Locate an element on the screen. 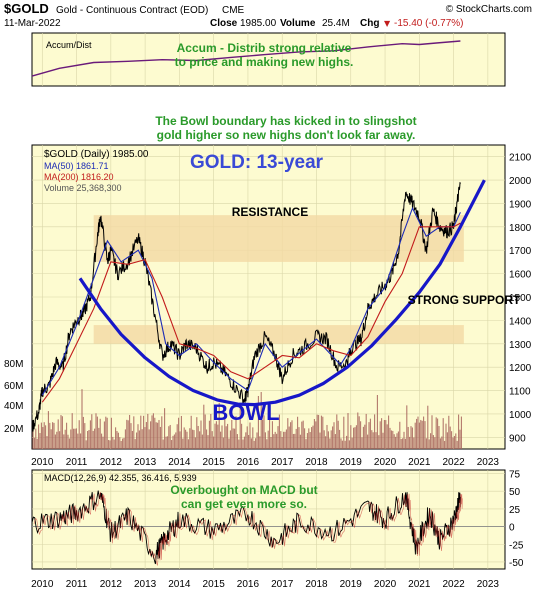  macd-annotation-line1: Overbought on MACD but is located at coordinates (243, 490).